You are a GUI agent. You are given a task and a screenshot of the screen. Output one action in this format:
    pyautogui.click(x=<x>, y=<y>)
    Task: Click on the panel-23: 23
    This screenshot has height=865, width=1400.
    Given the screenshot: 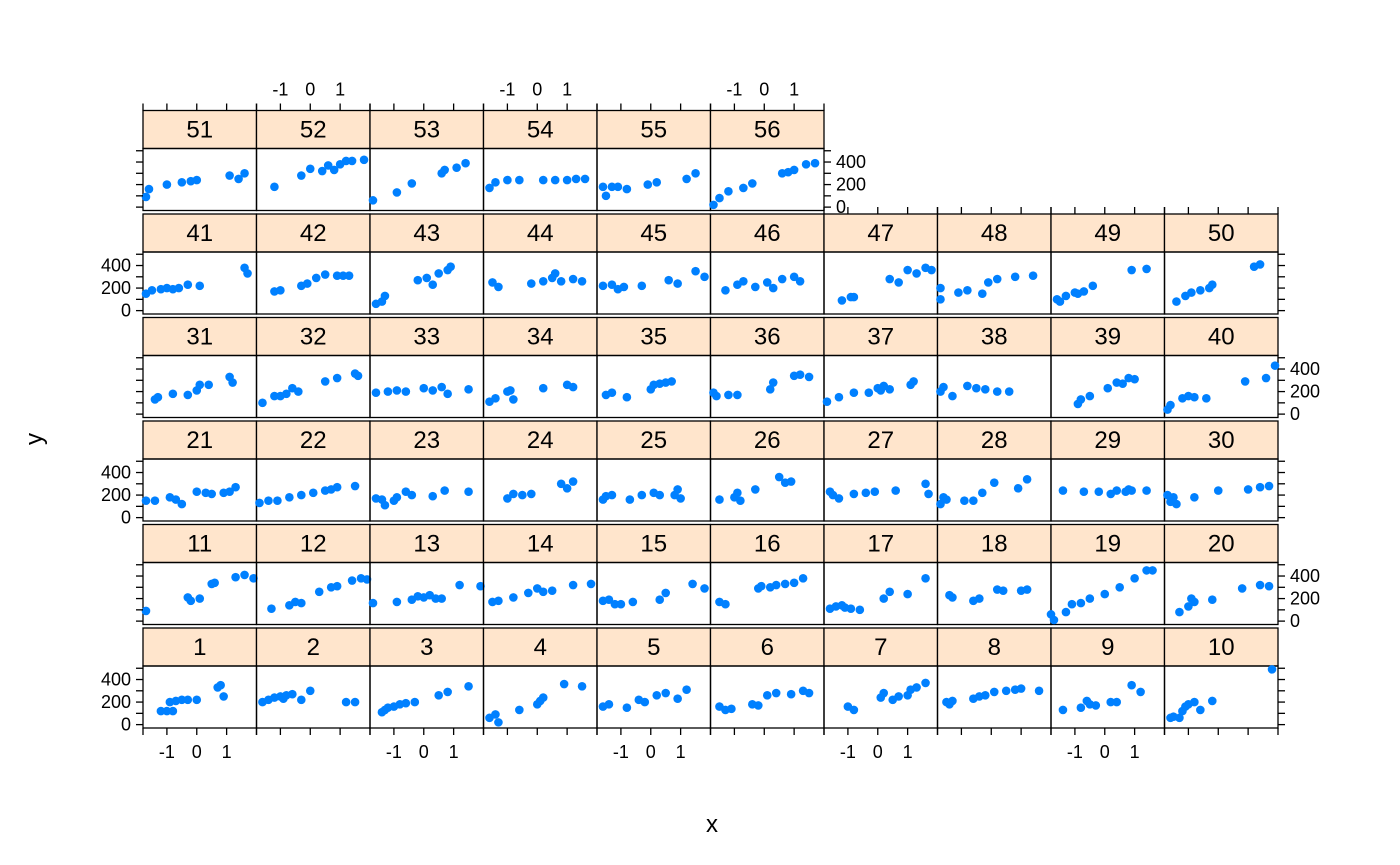 What is the action you would take?
    pyautogui.click(x=427, y=471)
    